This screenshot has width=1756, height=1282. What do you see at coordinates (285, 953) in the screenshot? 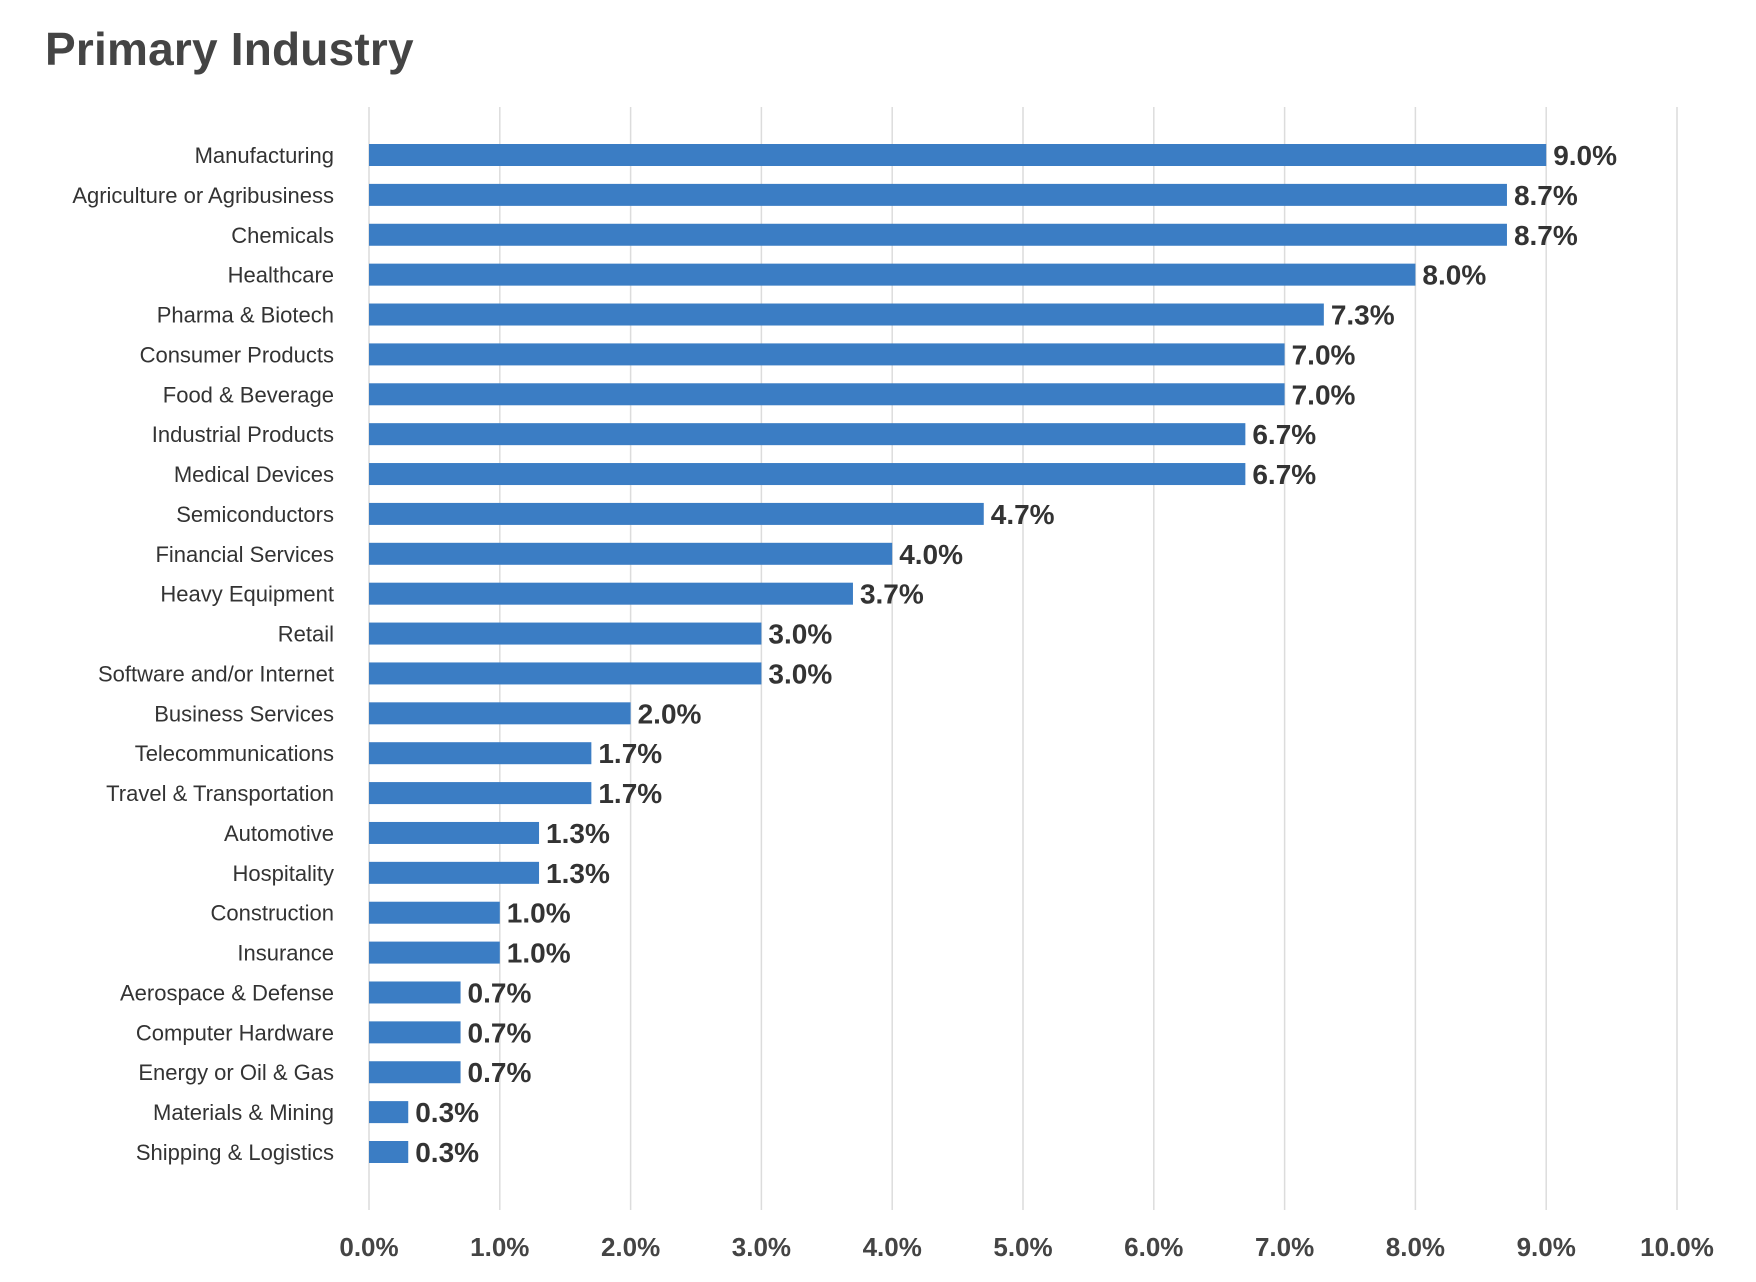
I see `category-label: Insurance` at bounding box center [285, 953].